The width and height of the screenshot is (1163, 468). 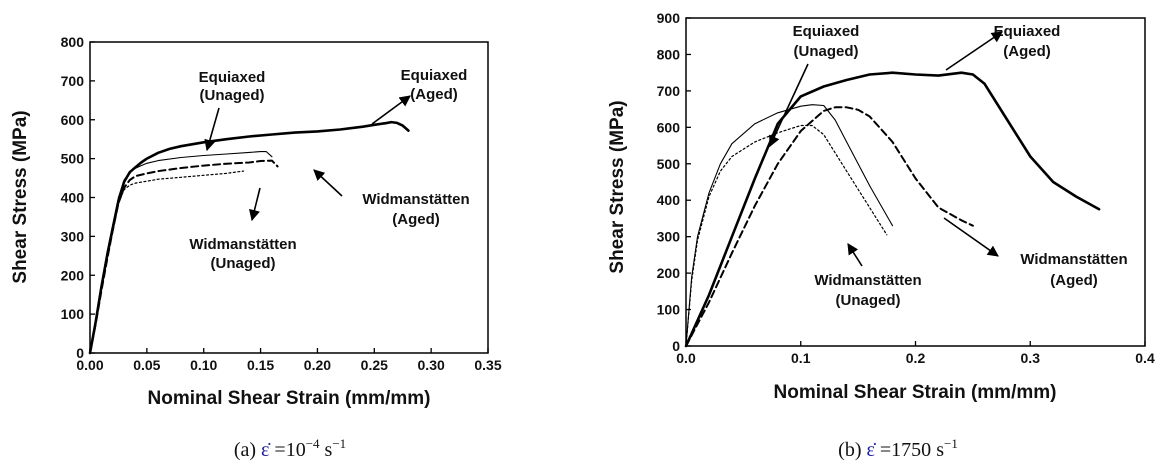 I want to click on annotation-equiaxed-aged-b: Equiaxed (Aged), so click(x=1003, y=47).